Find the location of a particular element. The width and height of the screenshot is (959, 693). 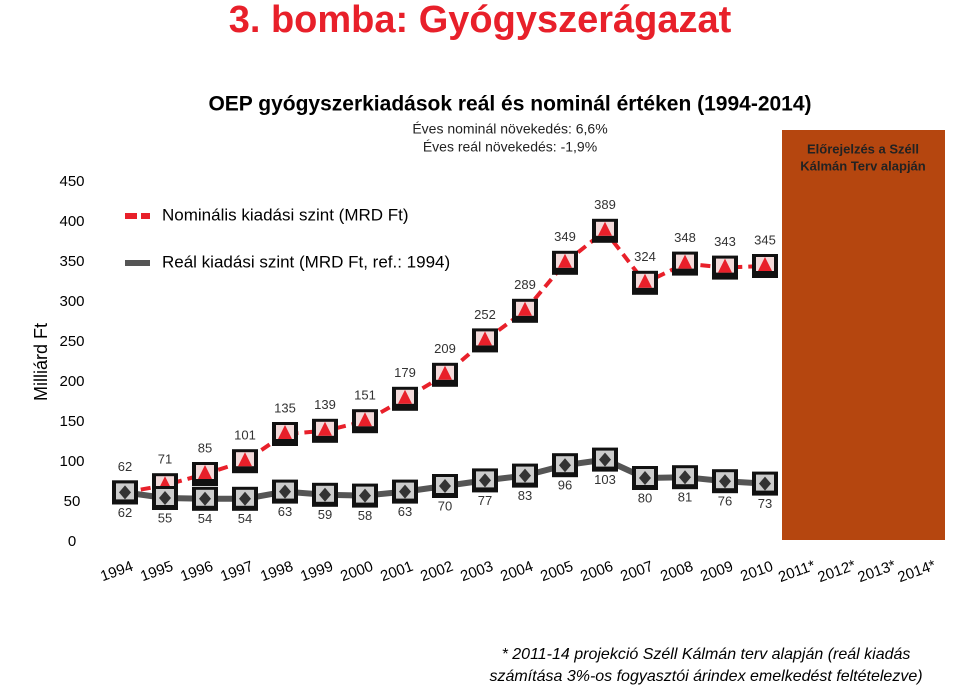

x-tick-label: 1994 is located at coordinates (116, 571).